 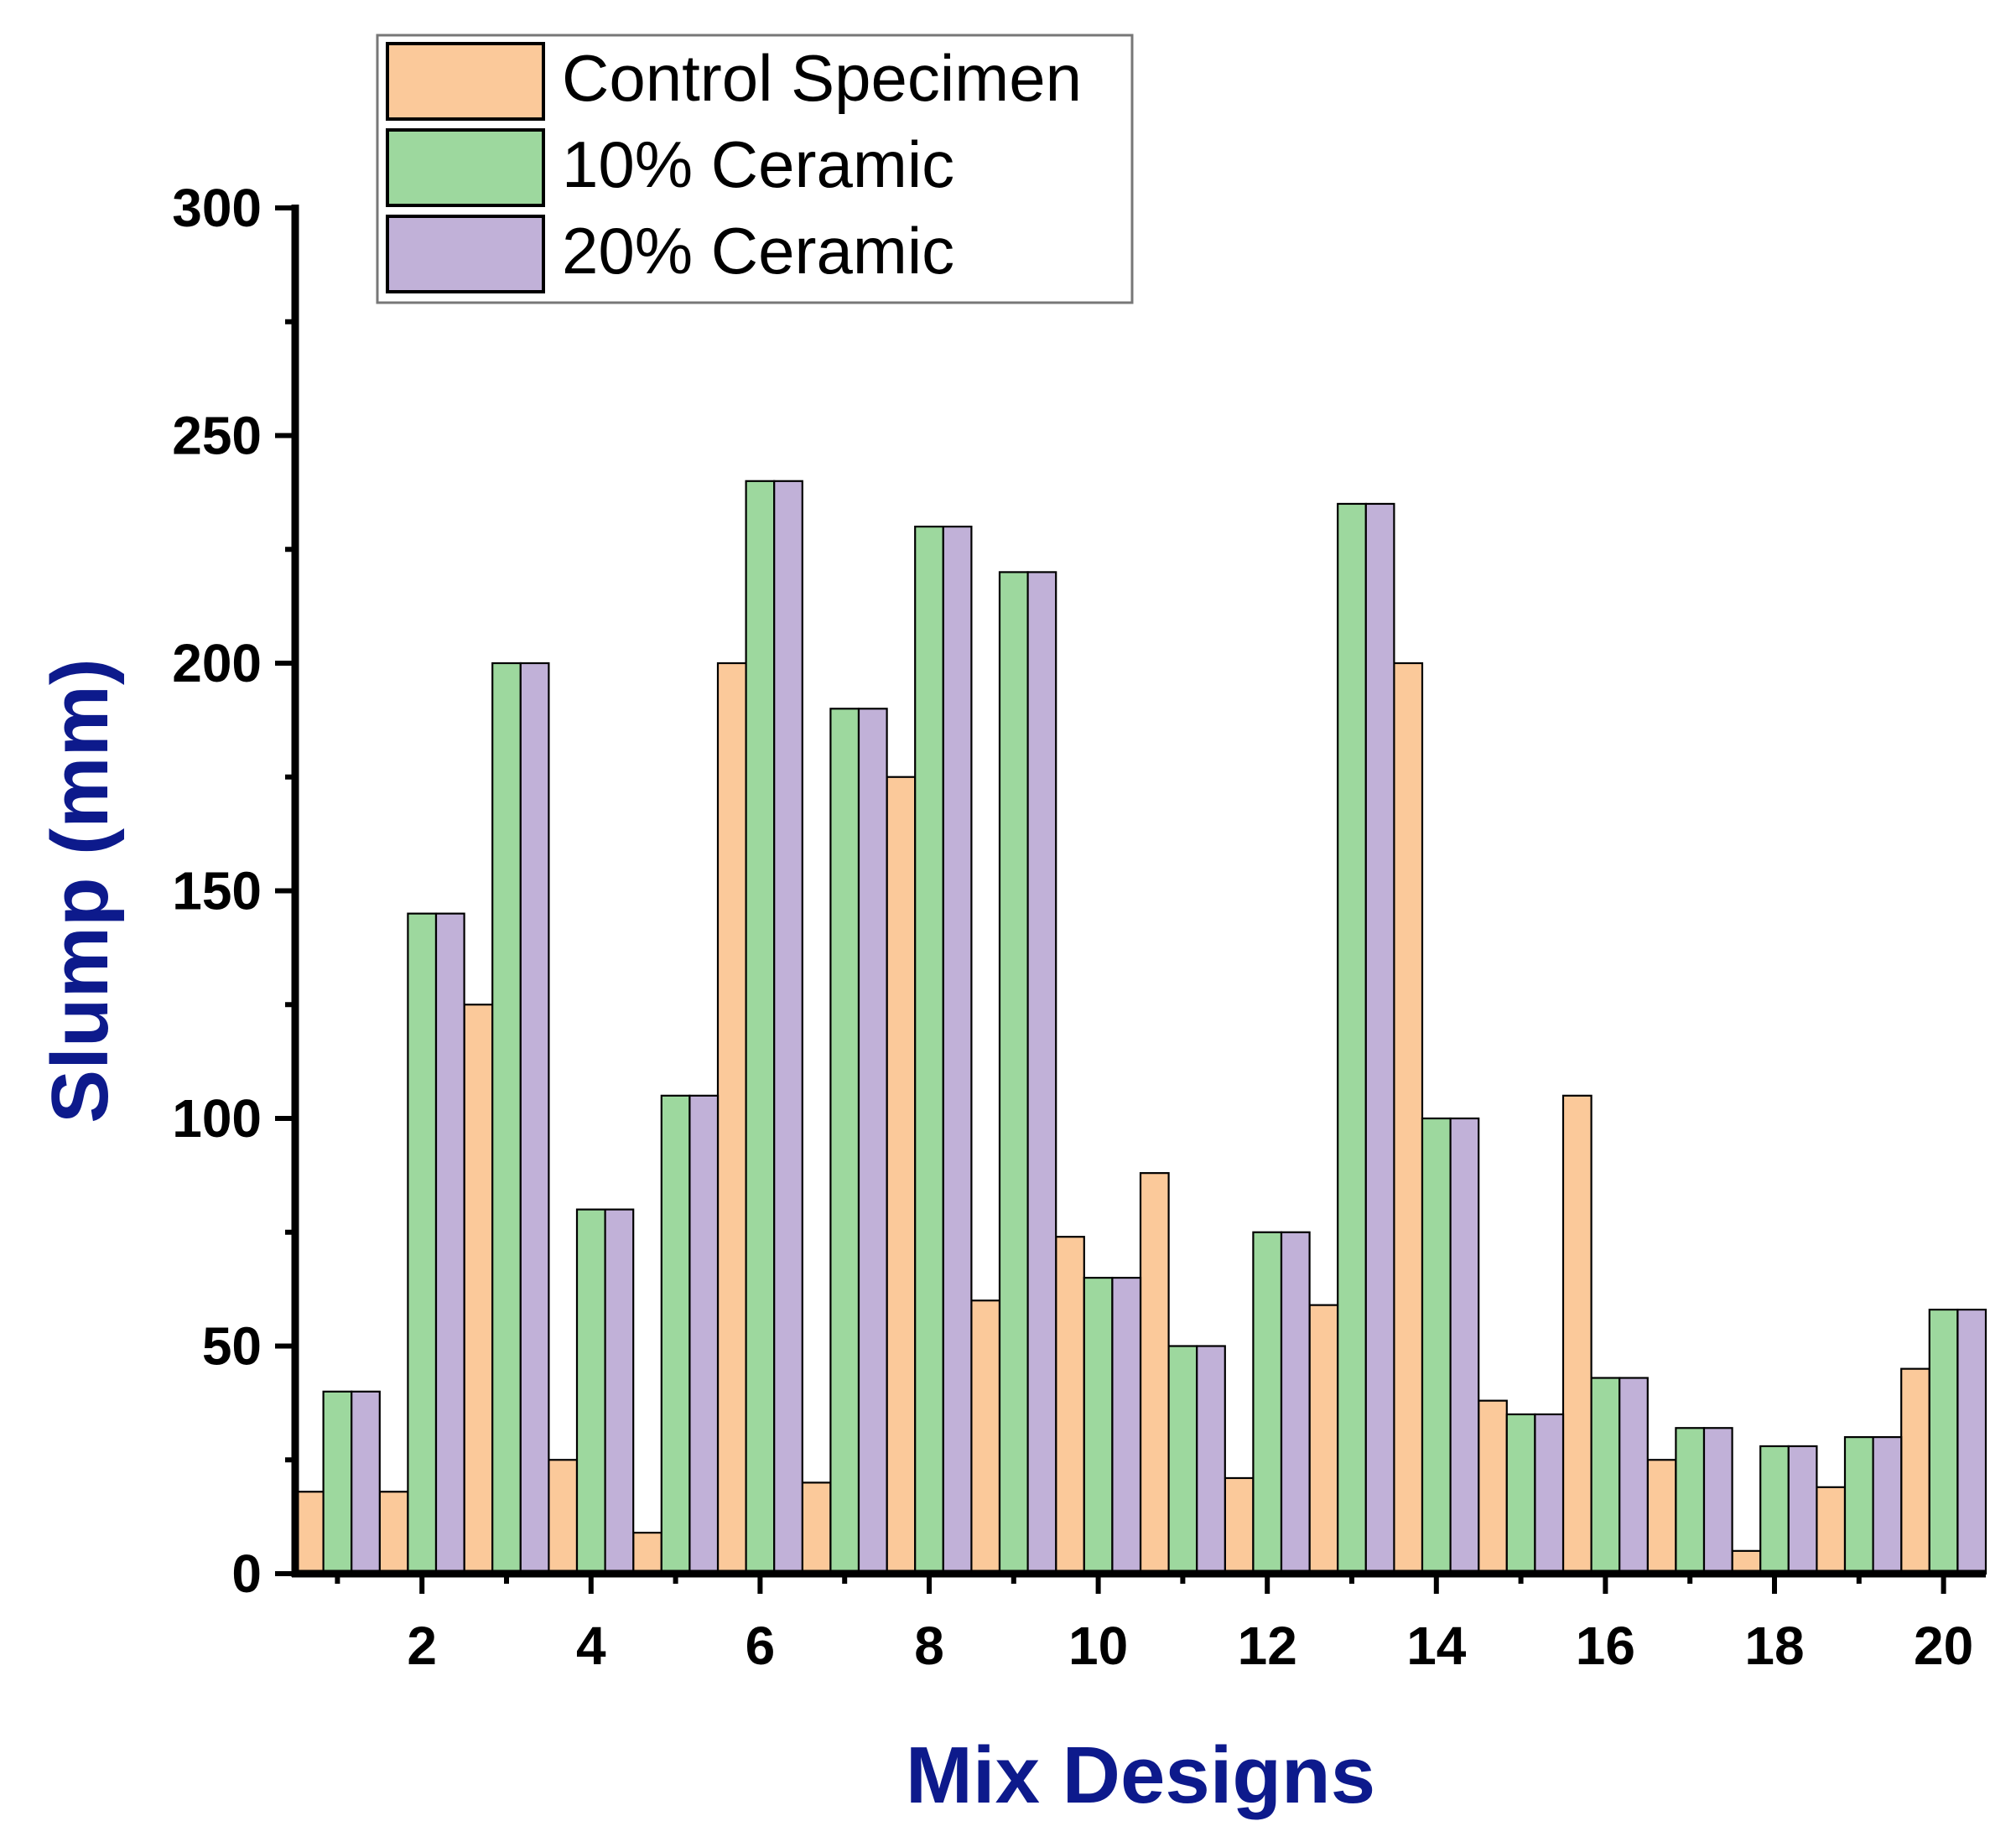 I want to click on legend-label: 10% Ceramic, so click(x=758, y=164).